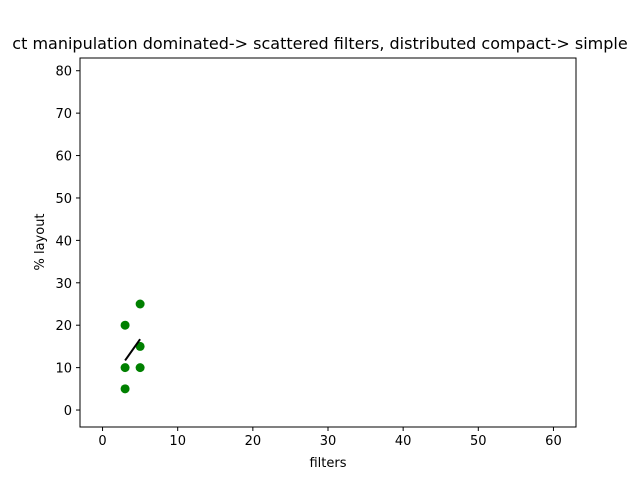 The image size is (640, 480). Describe the element at coordinates (253, 441) in the screenshot. I see `x-tick-label: 20` at that location.